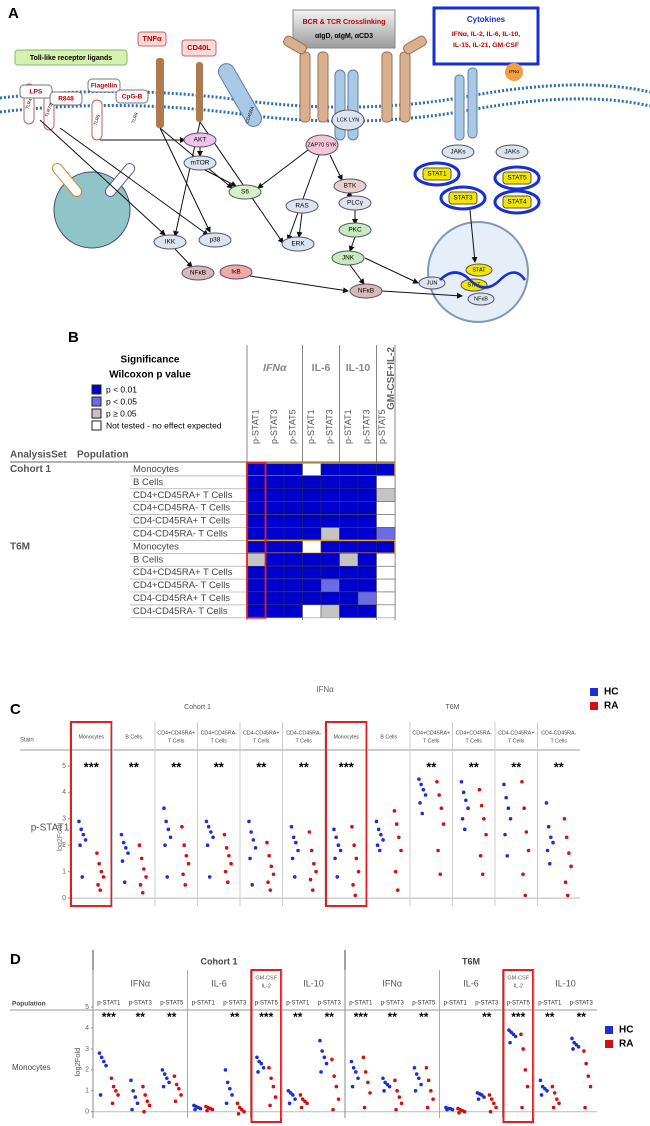  What do you see at coordinates (64, 871) in the screenshot?
I see `y-tick-label: 1` at bounding box center [64, 871].